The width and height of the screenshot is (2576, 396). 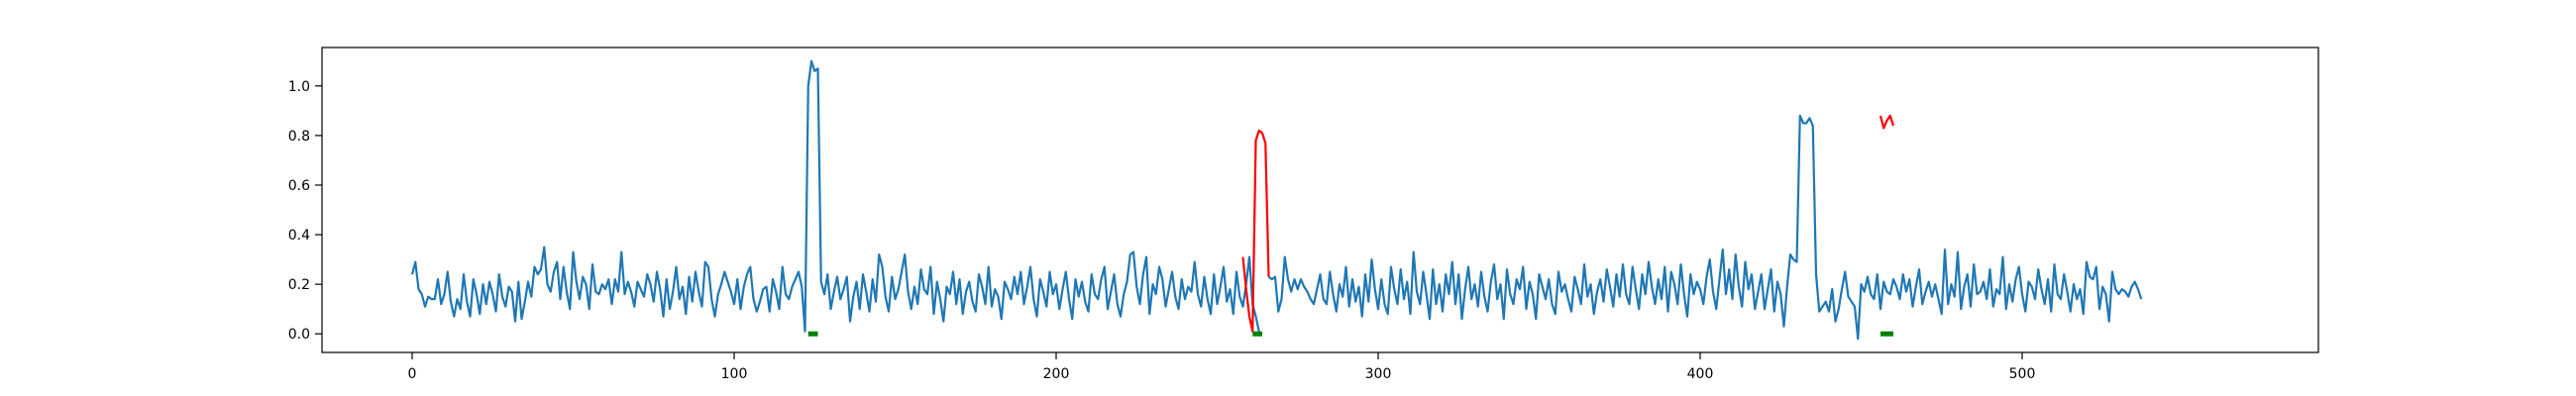 What do you see at coordinates (299, 137) in the screenshot?
I see `y-tick-label: 0.8` at bounding box center [299, 137].